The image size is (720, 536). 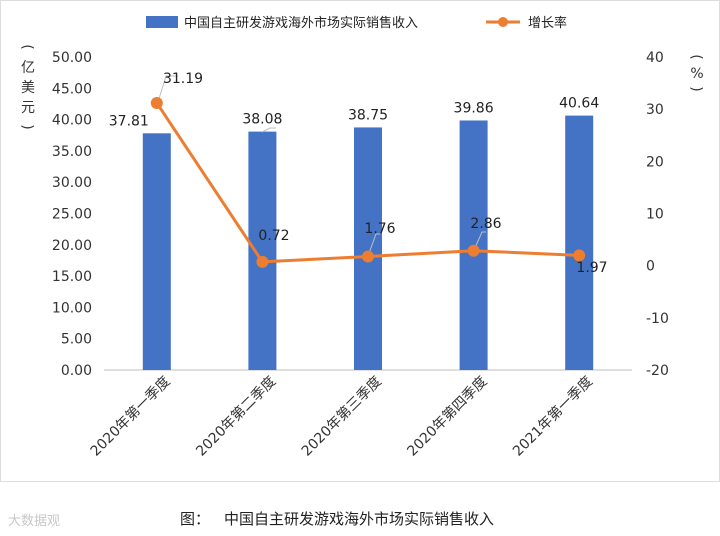 What do you see at coordinates (28, 108) in the screenshot?
I see `y-left-title-char: 元` at bounding box center [28, 108].